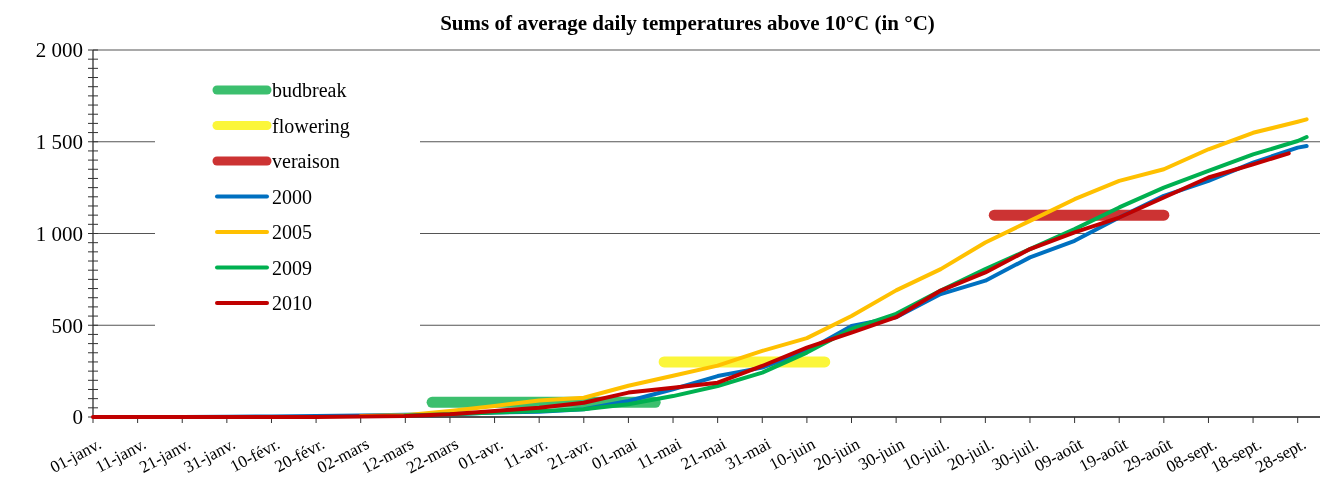 The width and height of the screenshot is (1322, 498). I want to click on legend-label: budbreak, so click(309, 90).